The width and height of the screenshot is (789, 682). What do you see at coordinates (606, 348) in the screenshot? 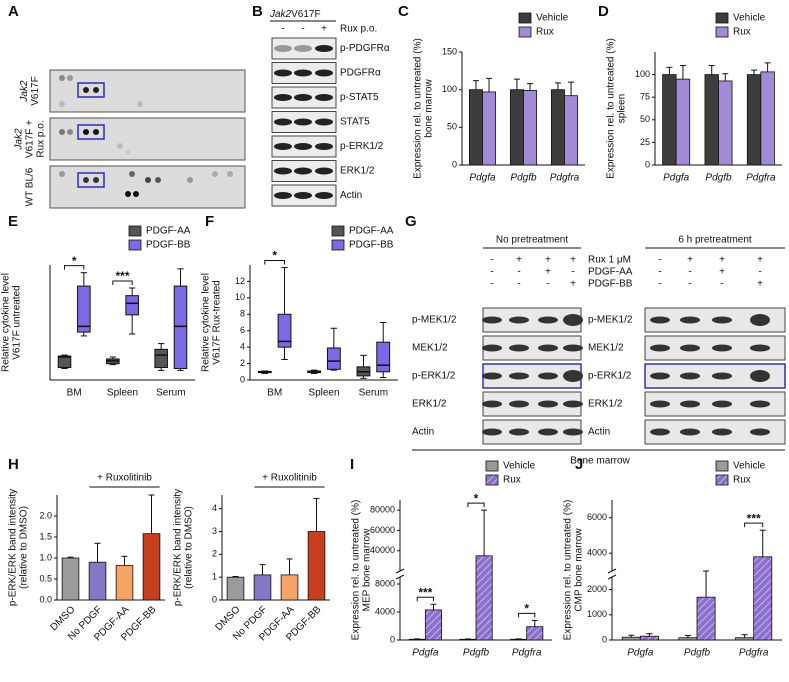
I see `band-label: MEK1/2` at bounding box center [606, 348].